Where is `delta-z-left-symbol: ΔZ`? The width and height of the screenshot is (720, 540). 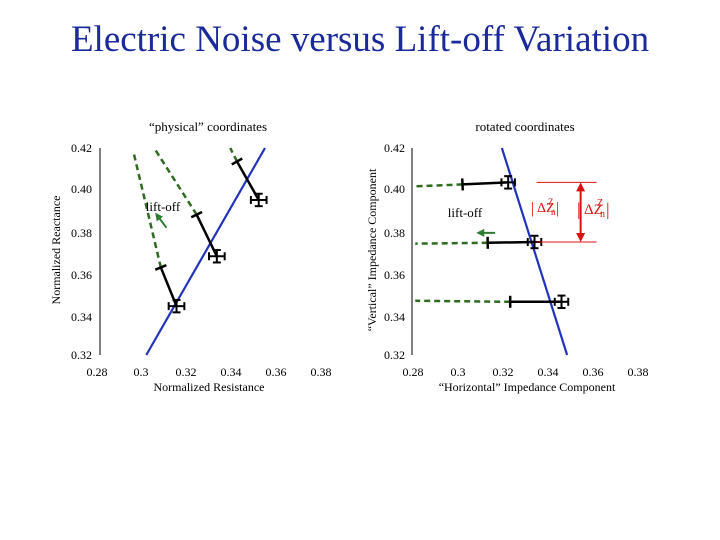 delta-z-left-symbol: ΔZ is located at coordinates (546, 208).